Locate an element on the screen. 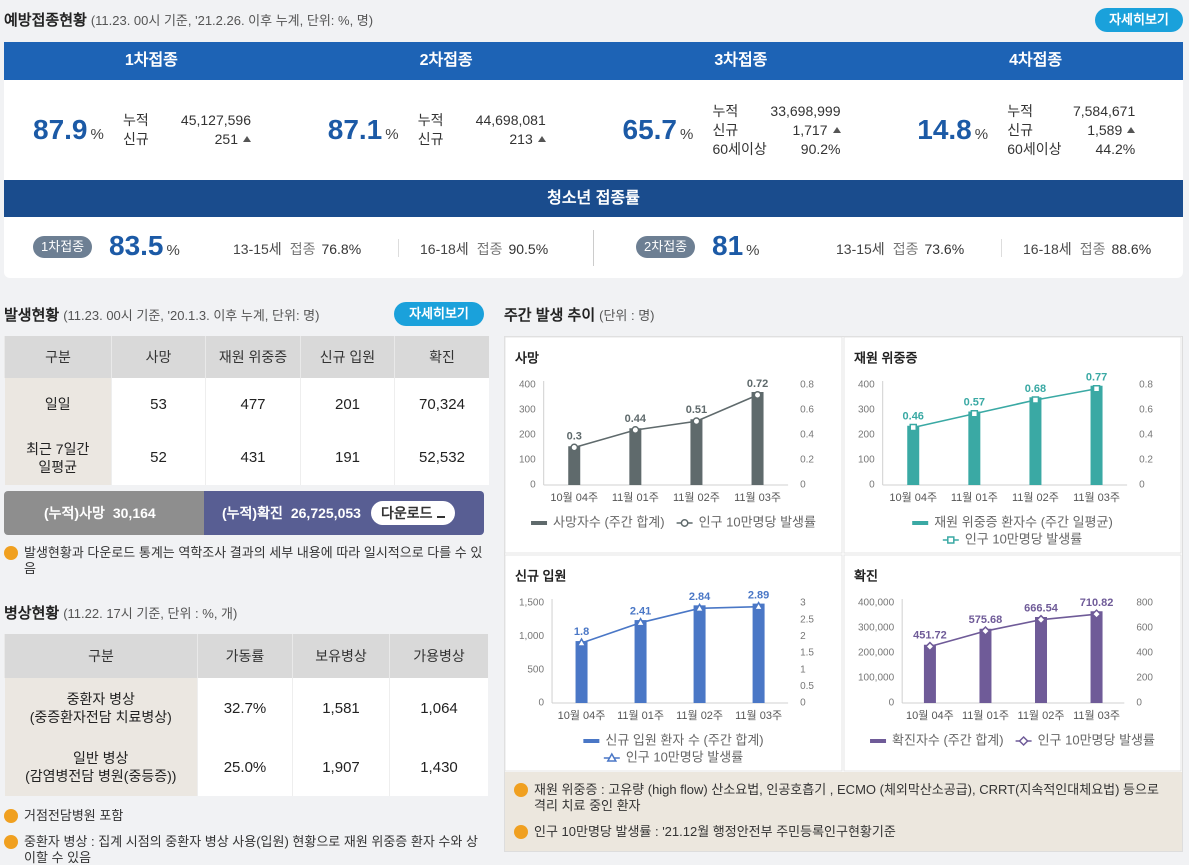 The width and height of the screenshot is (1189, 865). youth-rate: 83.5 is located at coordinates (136, 245).